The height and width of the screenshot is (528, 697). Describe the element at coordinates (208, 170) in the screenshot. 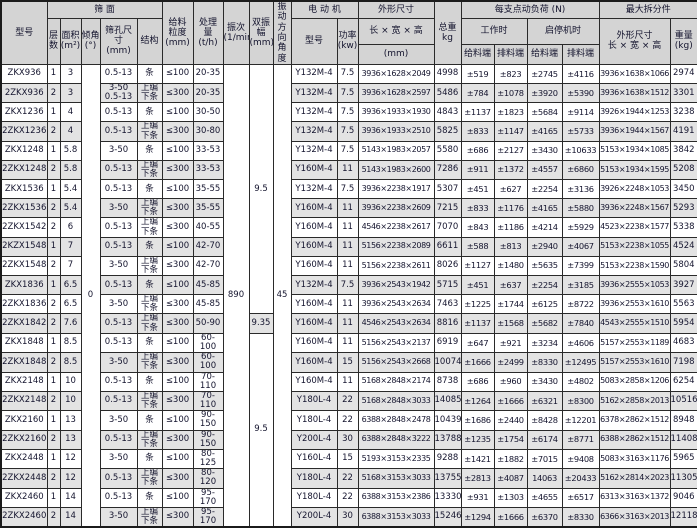

I see `cell-capacity: 33-53` at that location.